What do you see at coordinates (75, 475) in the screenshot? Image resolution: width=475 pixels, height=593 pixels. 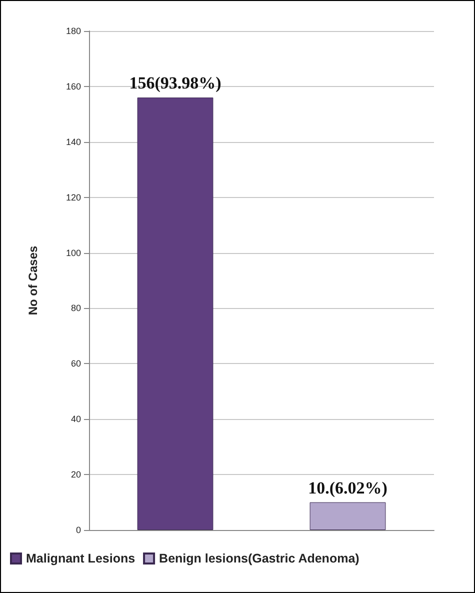 I see `y-tick-label: 20` at bounding box center [75, 475].